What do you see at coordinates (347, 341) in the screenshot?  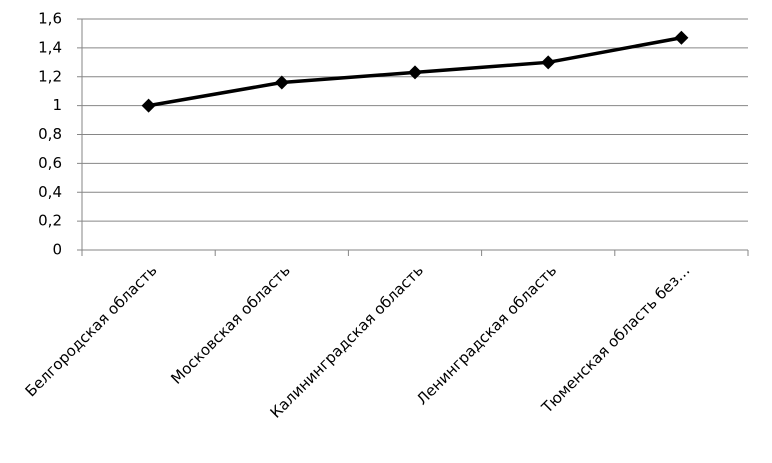 I see `x-tick-label: Калининградская область` at bounding box center [347, 341].